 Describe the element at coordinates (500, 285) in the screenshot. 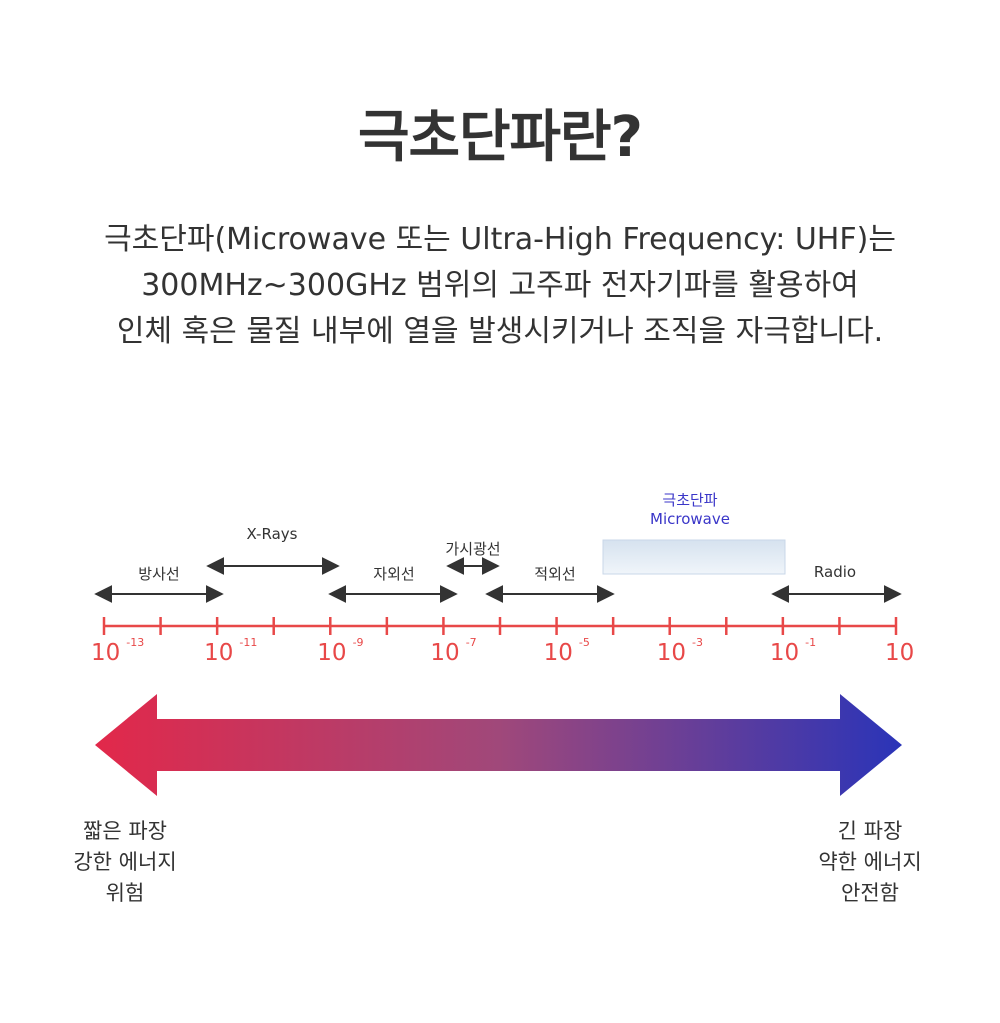

I see `description-line-2: 300MHz~300GHz 범위의 고주파 전자기파를 활용하여` at that location.